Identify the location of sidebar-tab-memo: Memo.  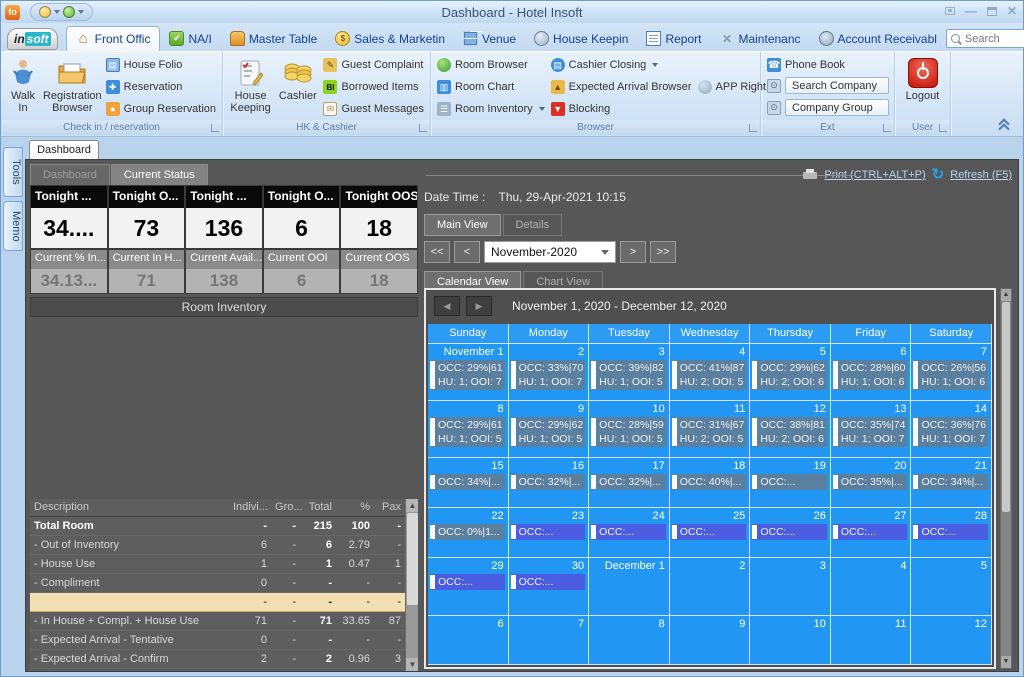
(13, 226).